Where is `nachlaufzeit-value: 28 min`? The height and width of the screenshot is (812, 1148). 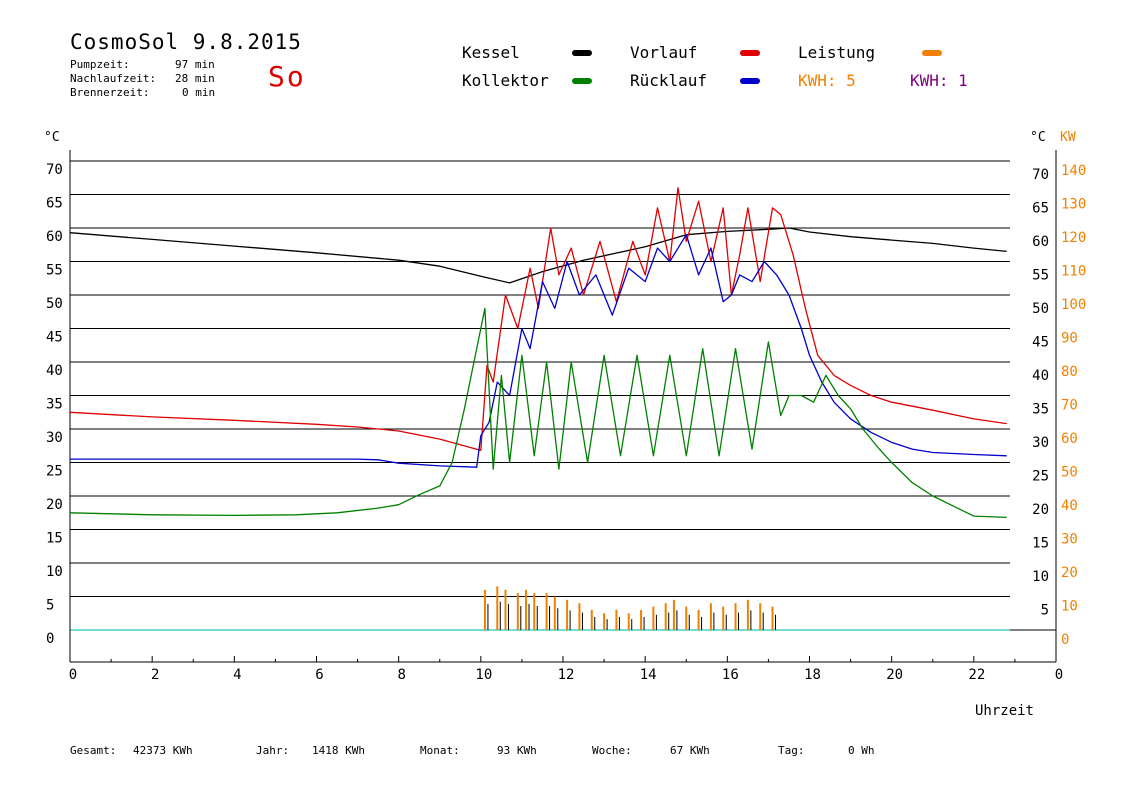 nachlaufzeit-value: 28 min is located at coordinates (195, 78).